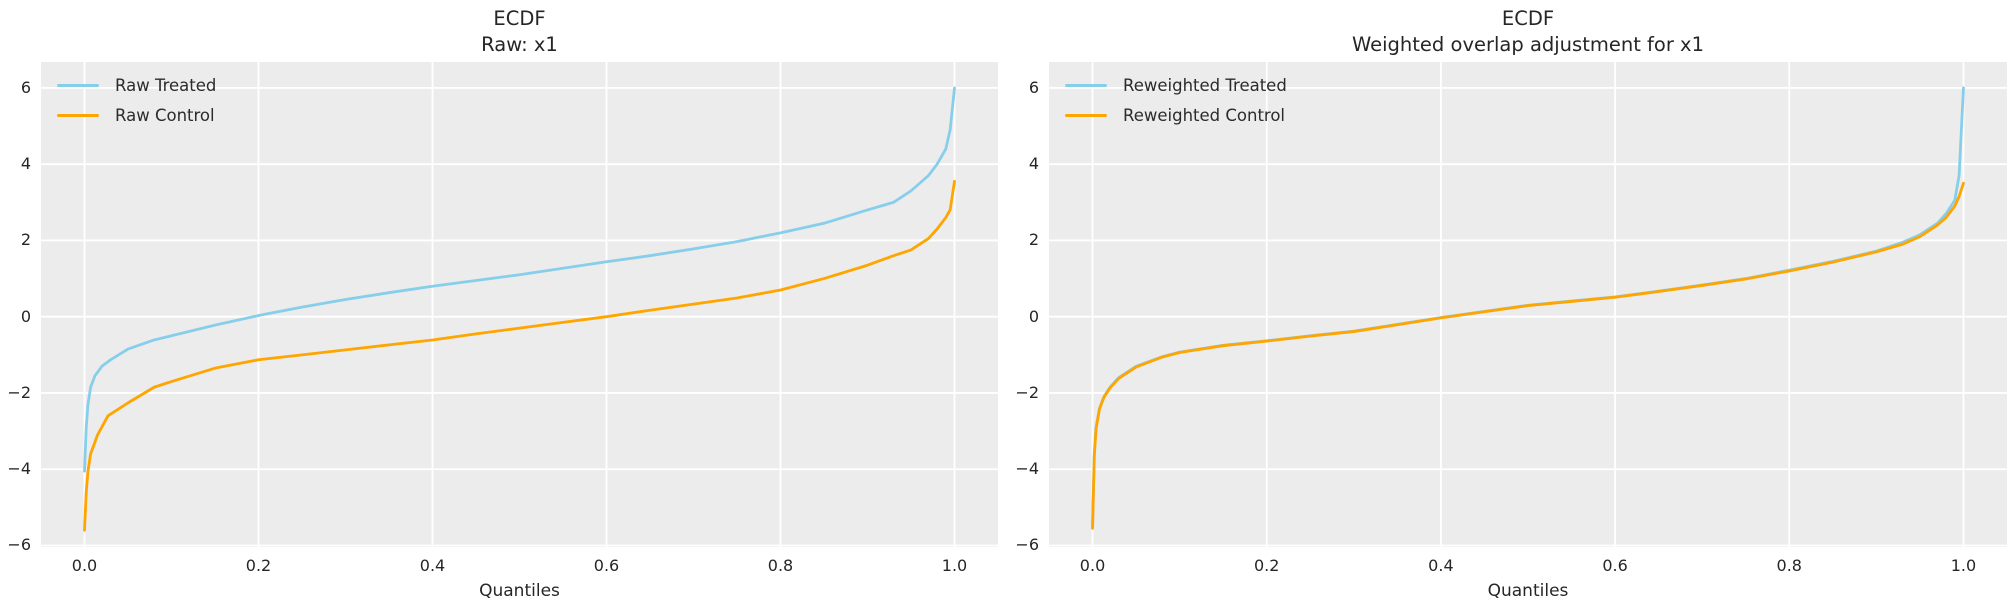  Describe the element at coordinates (1205, 85) in the screenshot. I see `legend-label-treated: Reweighted Treated` at that location.